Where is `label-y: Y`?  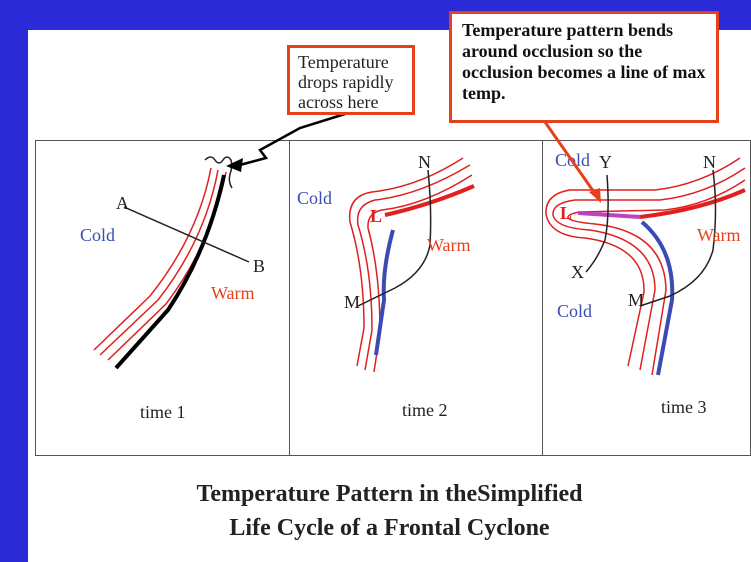 label-y: Y is located at coordinates (605, 162).